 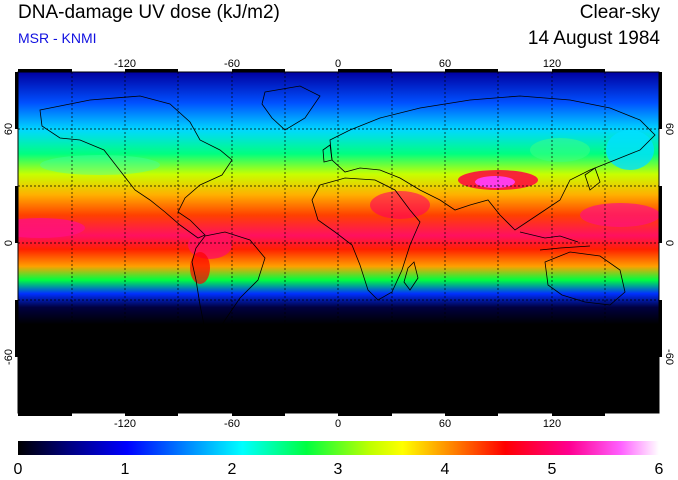 What do you see at coordinates (9, 357) in the screenshot?
I see `lat-tick-left: -60` at bounding box center [9, 357].